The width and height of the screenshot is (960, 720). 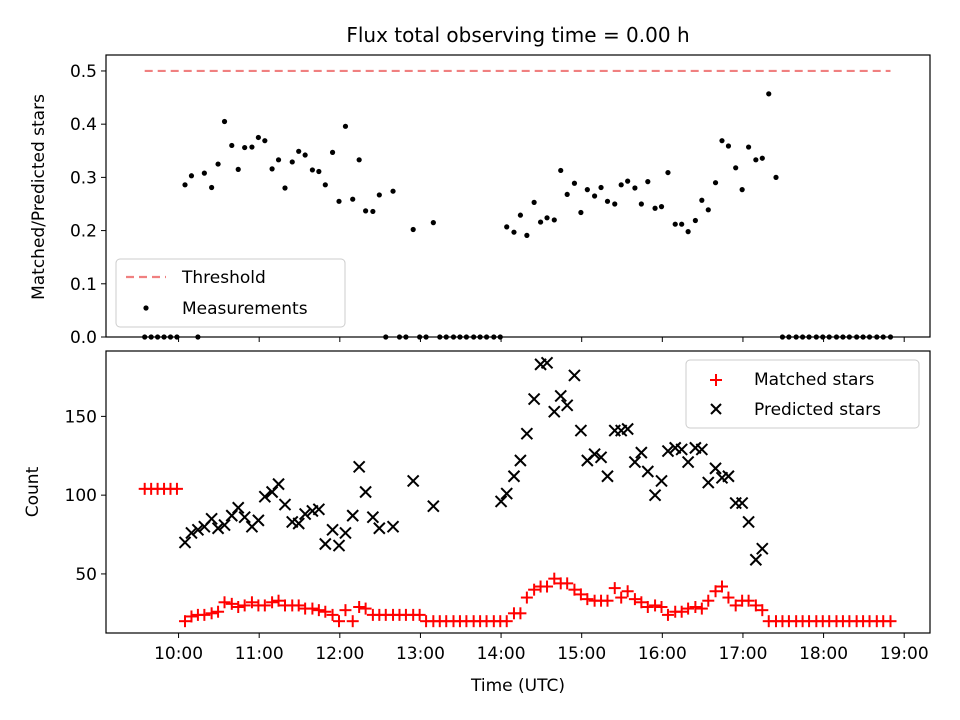 What do you see at coordinates (259, 654) in the screenshot?
I see `xtick-label: 11:00` at bounding box center [259, 654].